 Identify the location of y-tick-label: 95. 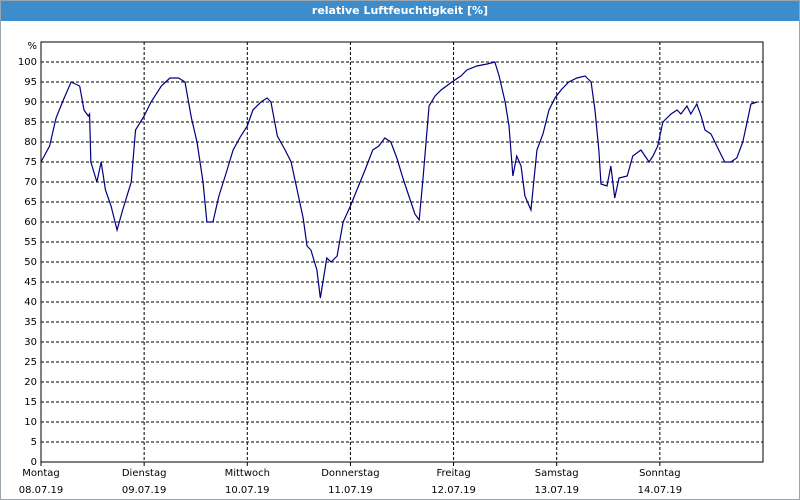
(30, 82).